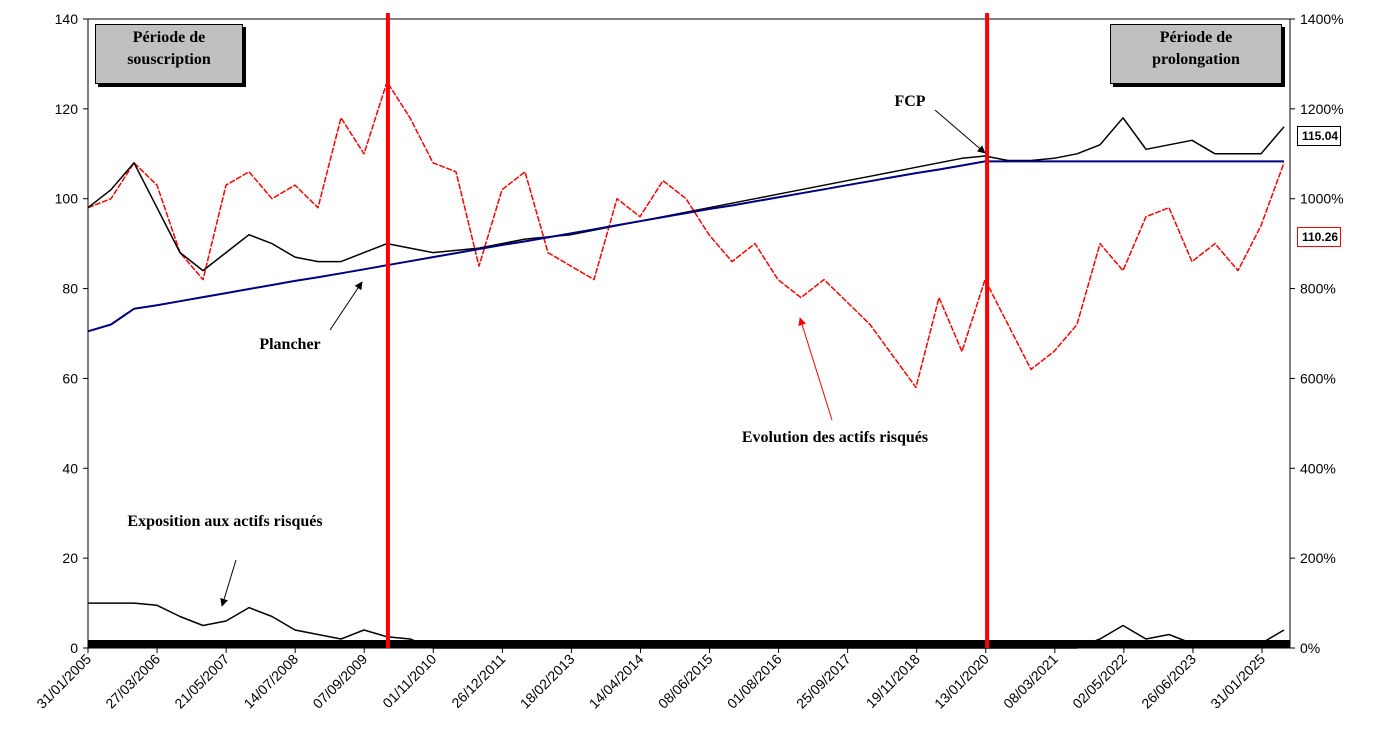 The image size is (1376, 745). I want to click on y2-tick-label: 400%, so click(1318, 468).